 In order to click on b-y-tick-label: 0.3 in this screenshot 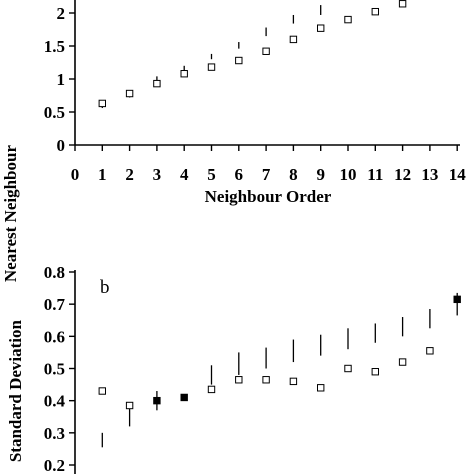, I will do `click(54, 433)`.